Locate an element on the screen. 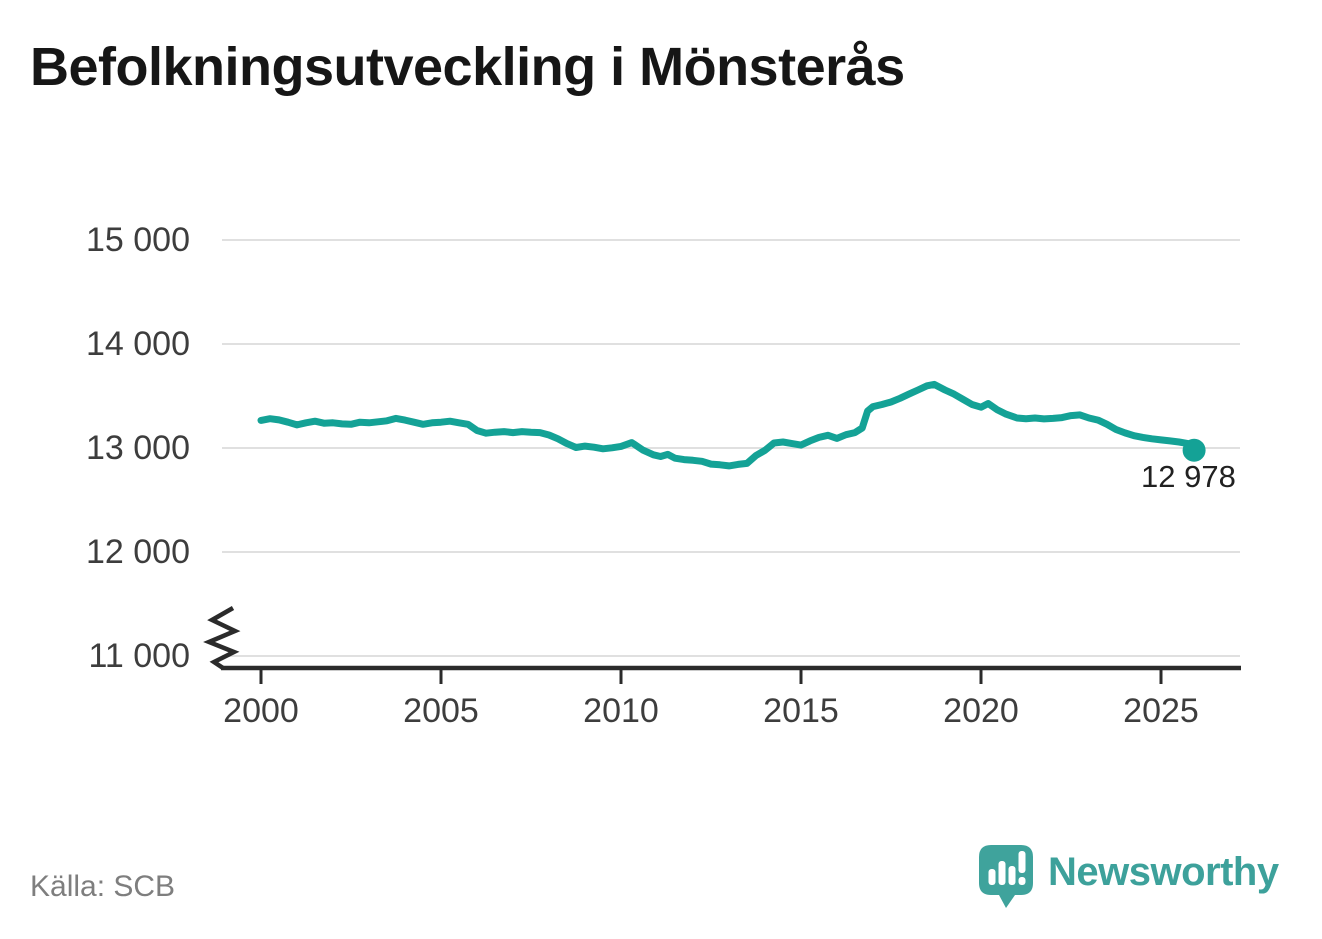 This screenshot has height=939, width=1322. x-axis-ticks is located at coordinates (711, 676).